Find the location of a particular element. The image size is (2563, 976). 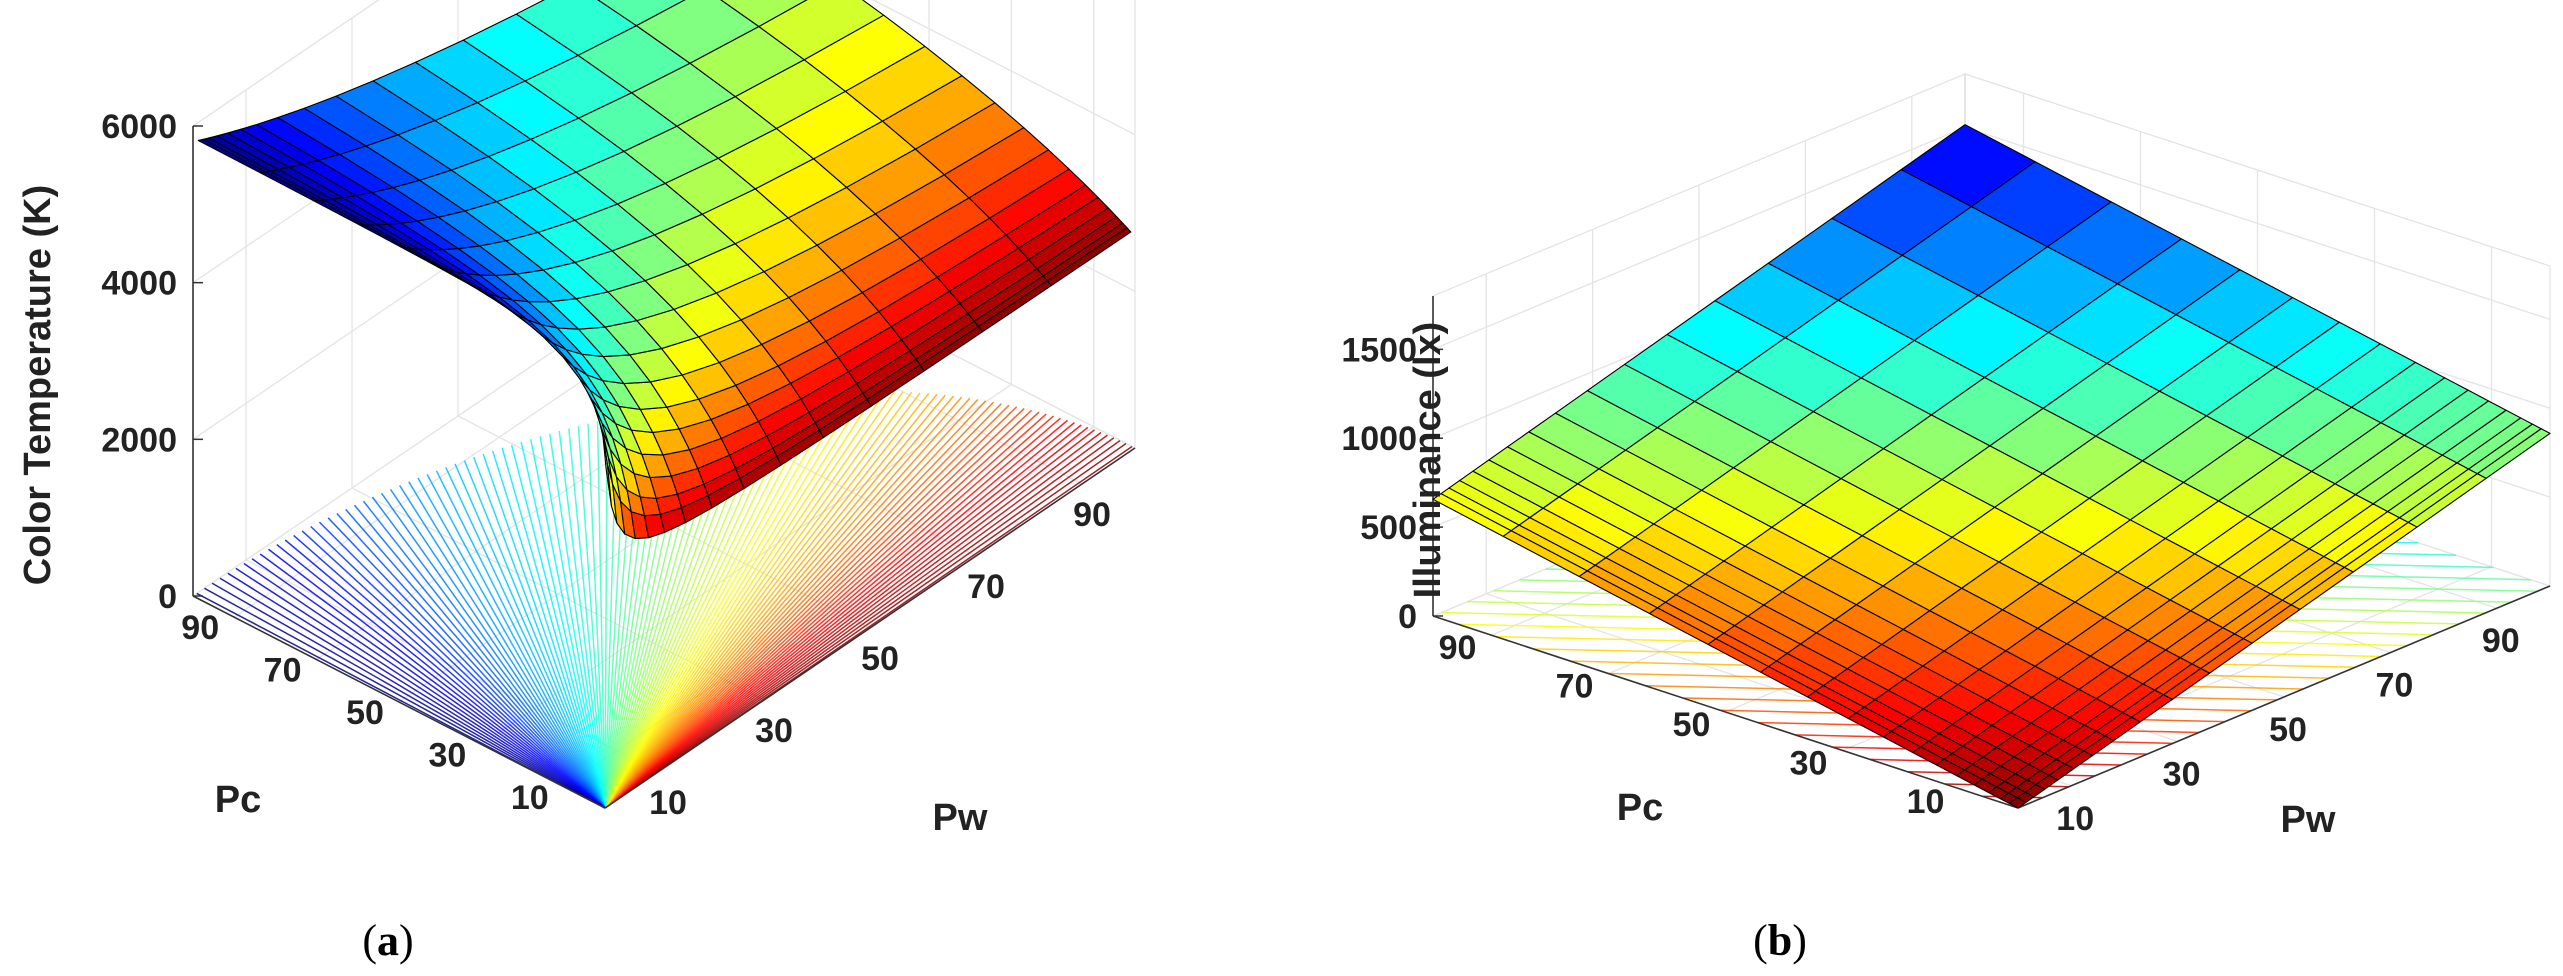

z-axis-label: Illuminance (lx) is located at coordinates (1428, 460).